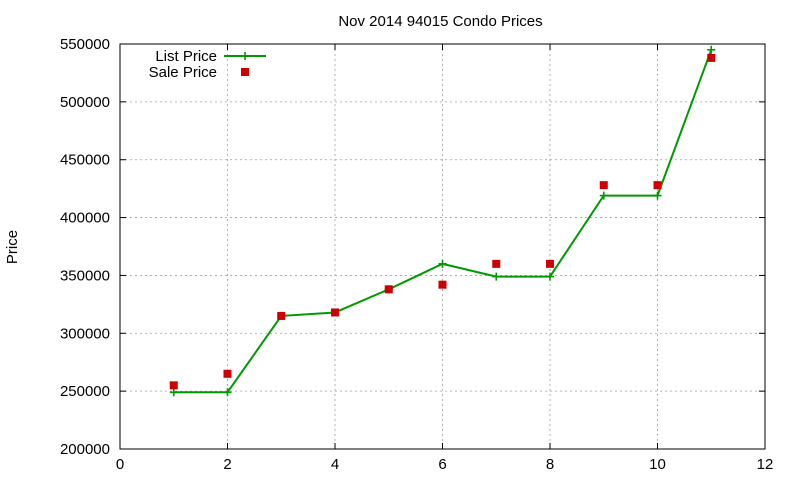 The width and height of the screenshot is (800, 480). Describe the element at coordinates (245, 72) in the screenshot. I see `legend-square-swatch` at that location.